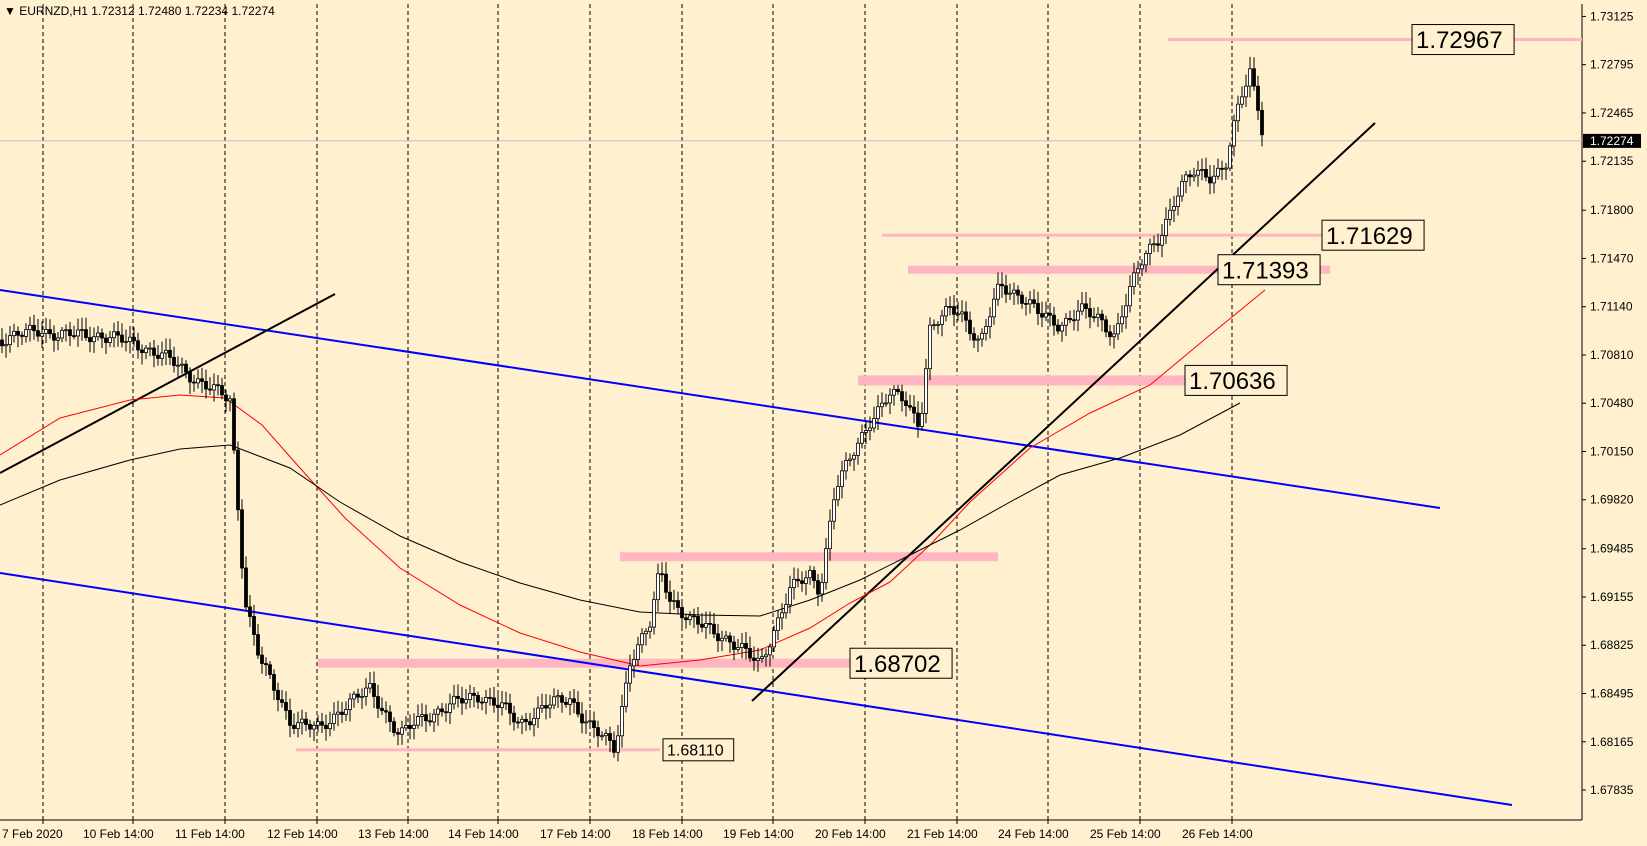  What do you see at coordinates (1612, 141) in the screenshot?
I see `current-price-label: 1.72274` at bounding box center [1612, 141].